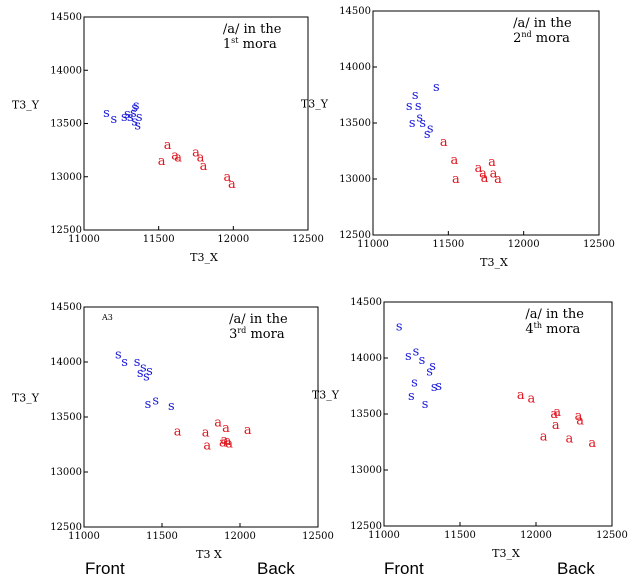  Describe the element at coordinates (276, 568) in the screenshot. I see `footer-back-left: Back` at that location.